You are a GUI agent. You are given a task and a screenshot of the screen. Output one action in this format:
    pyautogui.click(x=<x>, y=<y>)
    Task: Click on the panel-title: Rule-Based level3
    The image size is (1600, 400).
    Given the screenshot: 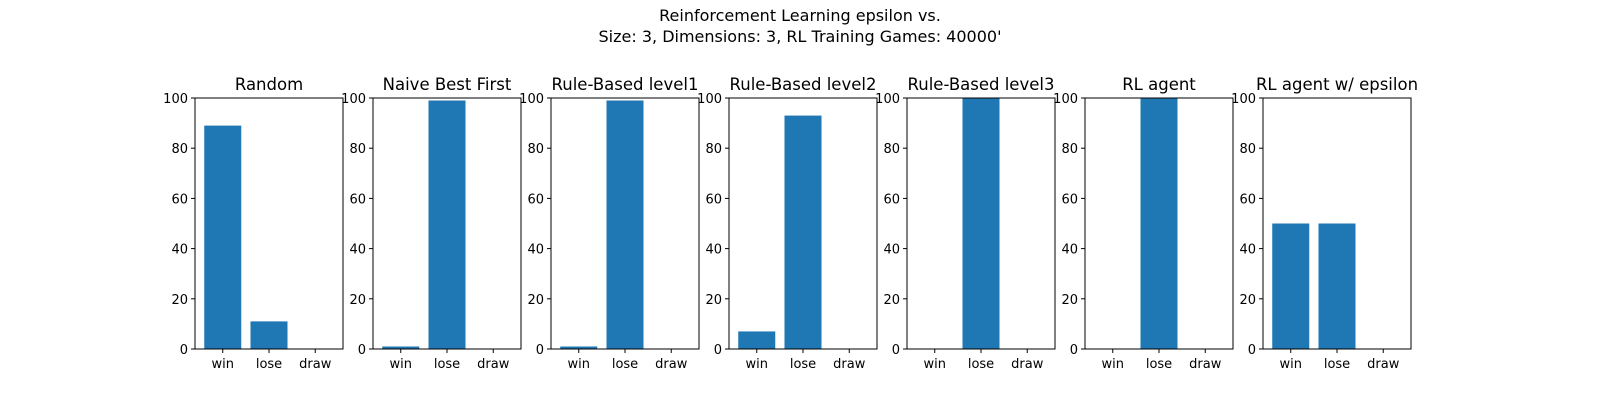 What is the action you would take?
    pyautogui.click(x=981, y=84)
    